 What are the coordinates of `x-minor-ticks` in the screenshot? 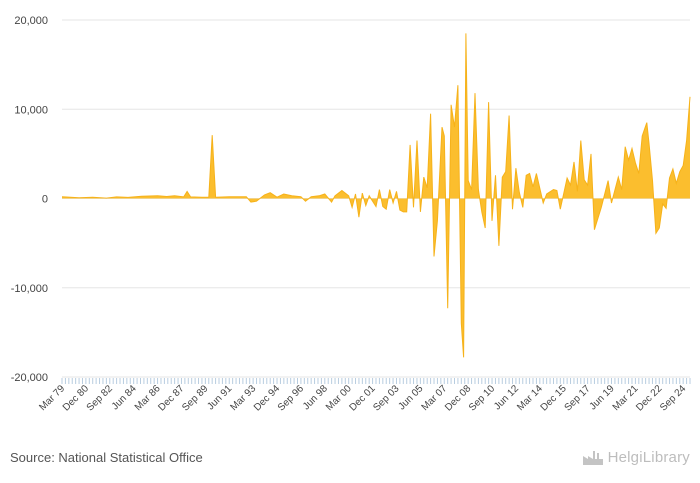 It's located at (376, 381).